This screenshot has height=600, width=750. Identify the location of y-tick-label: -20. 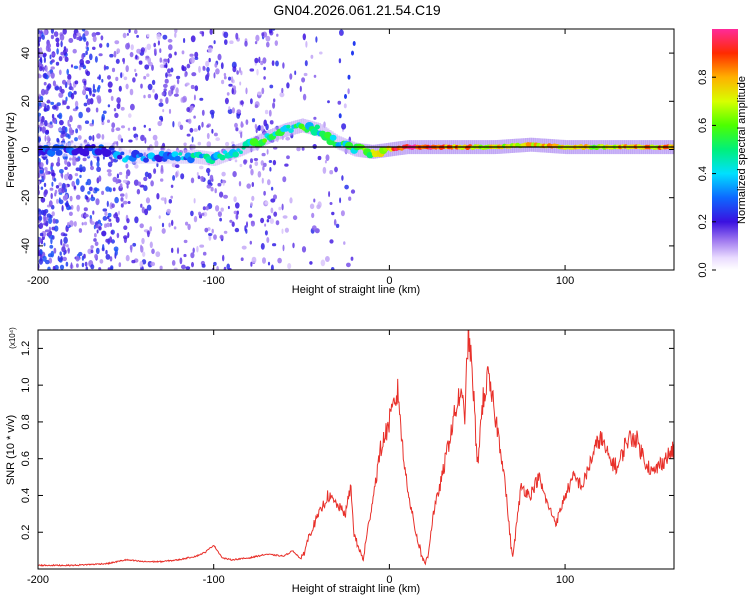
(26, 198).